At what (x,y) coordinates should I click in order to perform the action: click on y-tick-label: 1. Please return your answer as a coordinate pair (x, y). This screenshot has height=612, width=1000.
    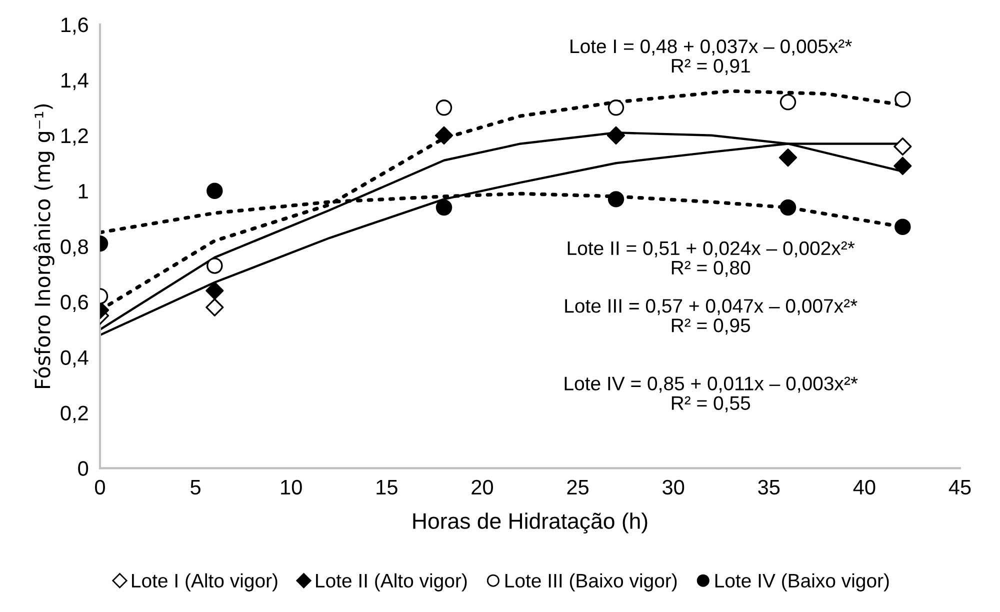
    Looking at the image, I should click on (83, 191).